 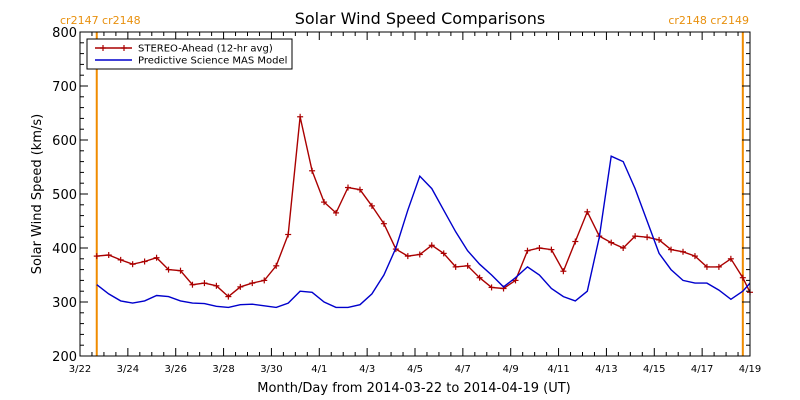 I want to click on x-tick-label: 4/9, so click(x=511, y=369).